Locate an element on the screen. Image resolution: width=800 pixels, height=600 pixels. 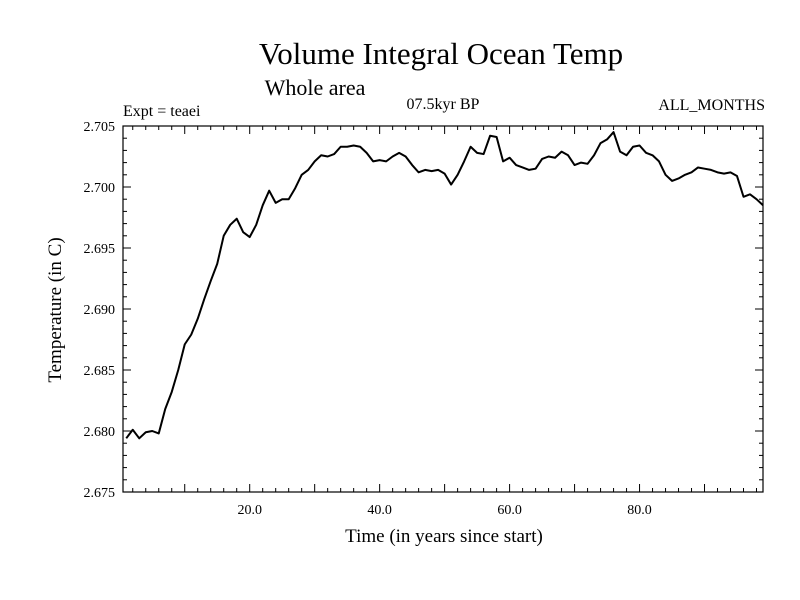
y-tick-label: 2.700 is located at coordinates (100, 188).